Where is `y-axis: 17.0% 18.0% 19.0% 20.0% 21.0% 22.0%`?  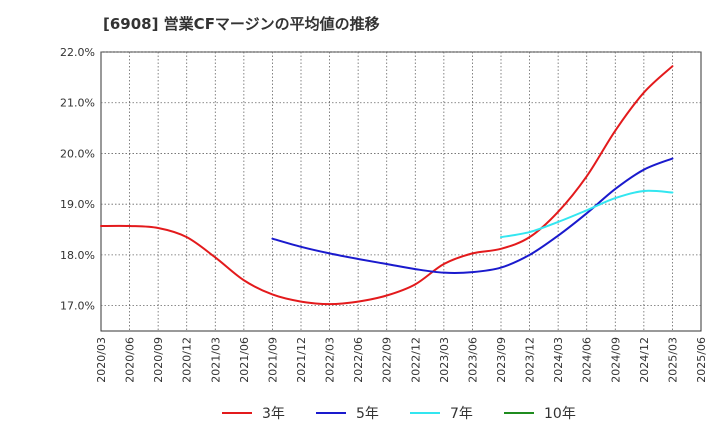 y-axis: 17.0% 18.0% 19.0% 20.0% 21.0% 22.0% is located at coordinates (77, 179).